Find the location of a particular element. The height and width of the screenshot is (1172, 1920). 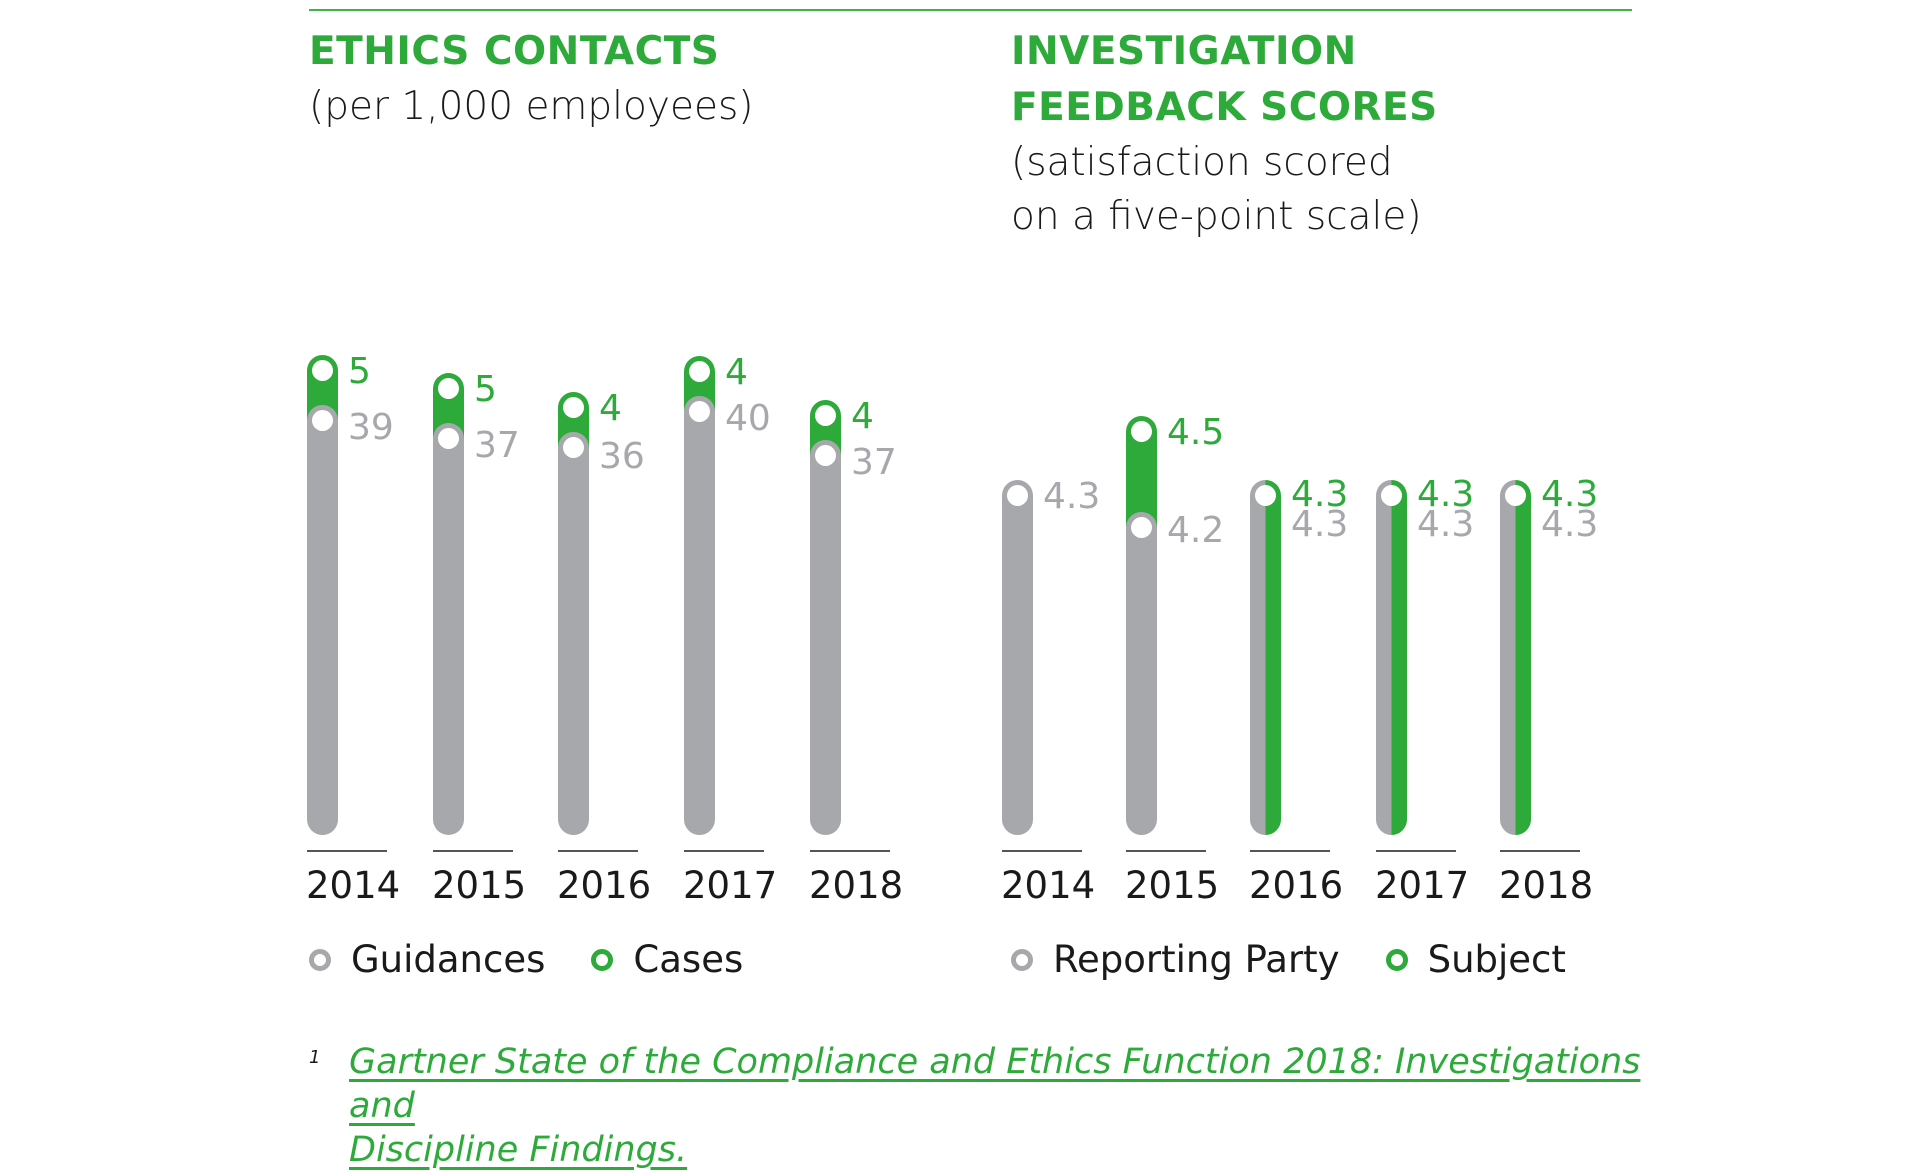

bar-reporting-party-2018 is located at coordinates (1508, 657).